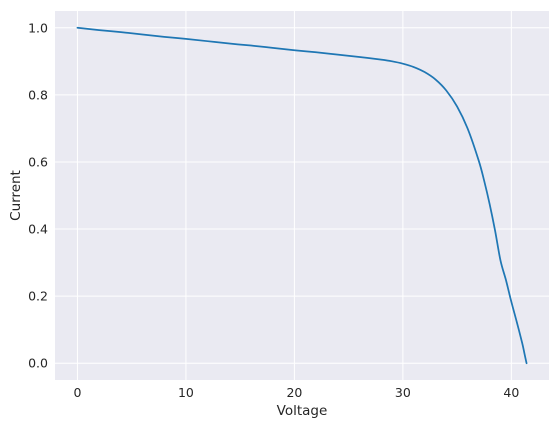 The height and width of the screenshot is (428, 559). I want to click on y-tick-label: 0.0, so click(38, 363).